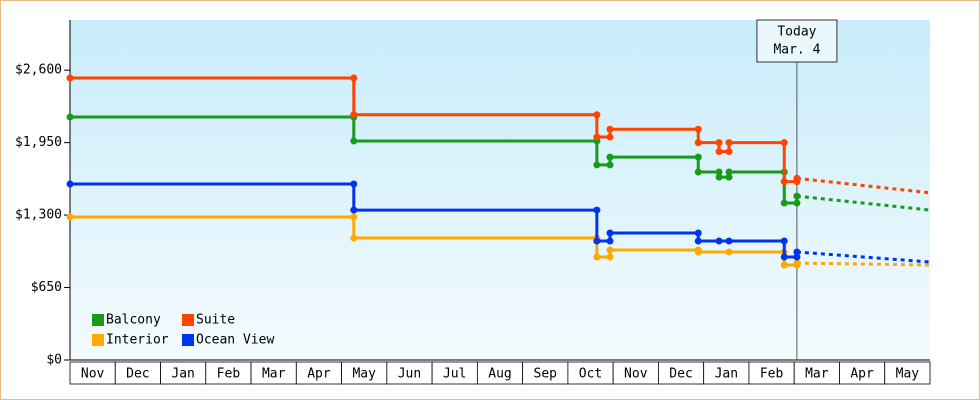 This screenshot has width=980, height=400. What do you see at coordinates (409, 374) in the screenshot?
I see `x-tick-label: Jun` at bounding box center [409, 374].